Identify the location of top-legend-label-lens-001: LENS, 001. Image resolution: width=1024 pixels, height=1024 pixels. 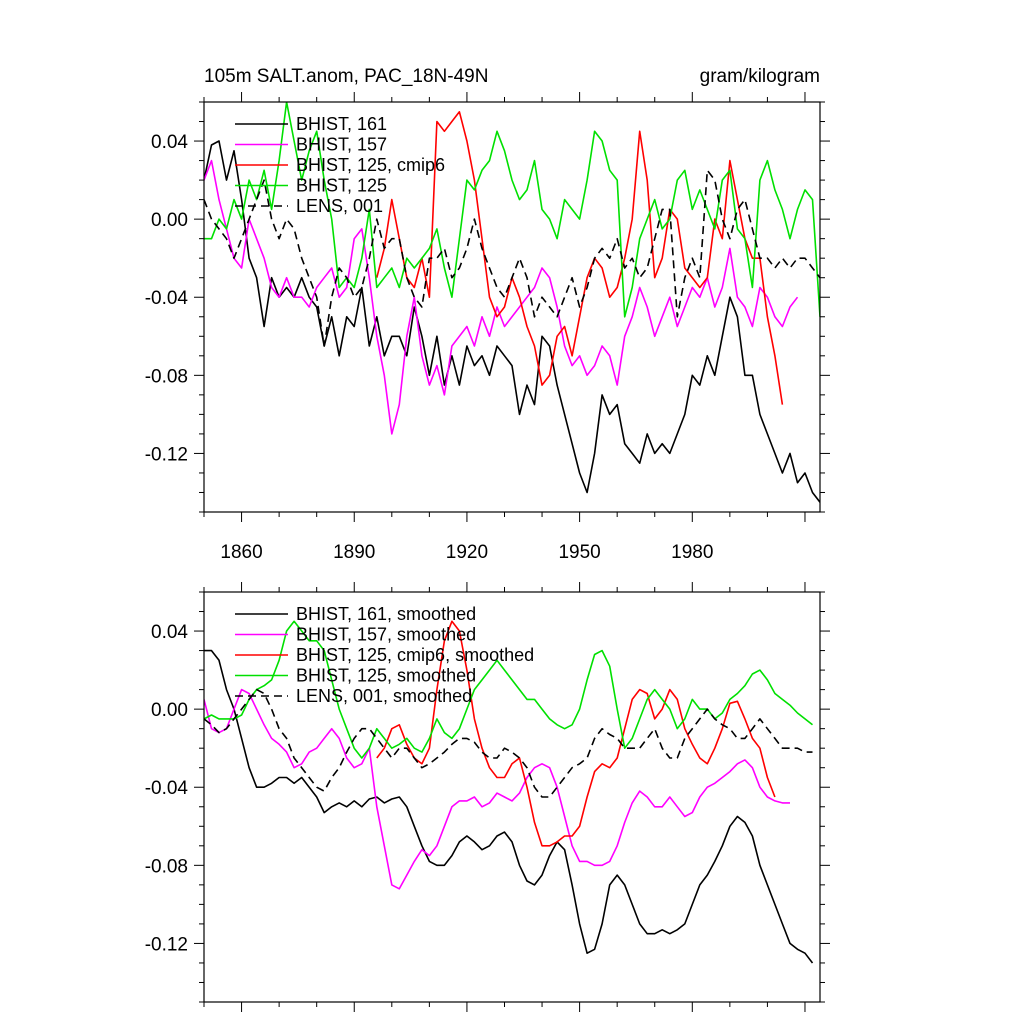
(339, 206).